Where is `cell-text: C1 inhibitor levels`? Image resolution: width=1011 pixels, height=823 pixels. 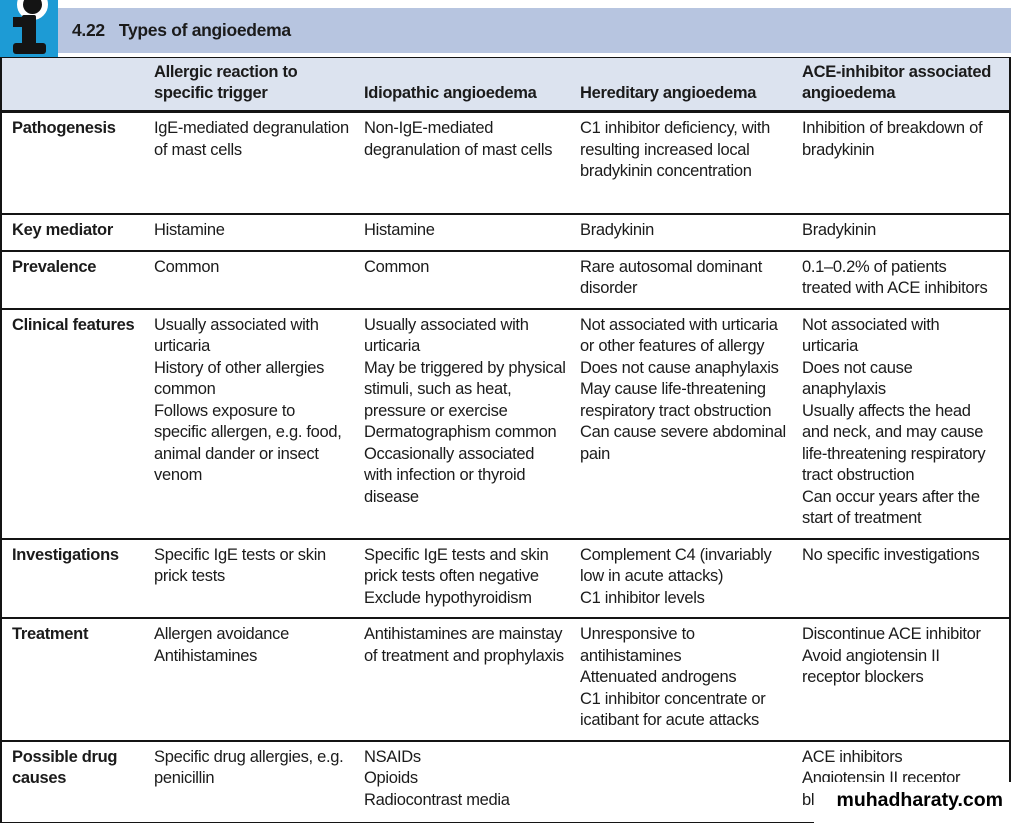 cell-text: C1 inhibitor levels is located at coordinates (642, 597).